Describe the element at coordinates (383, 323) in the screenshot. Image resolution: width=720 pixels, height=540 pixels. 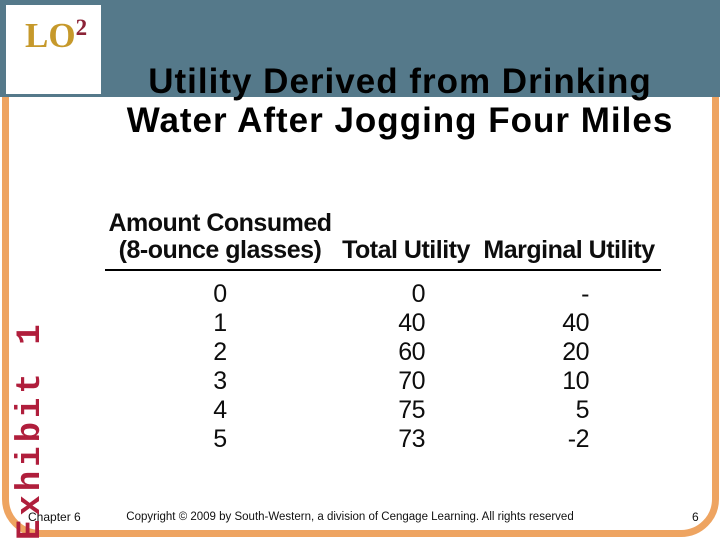
I see `table-row: 1 40 40` at that location.